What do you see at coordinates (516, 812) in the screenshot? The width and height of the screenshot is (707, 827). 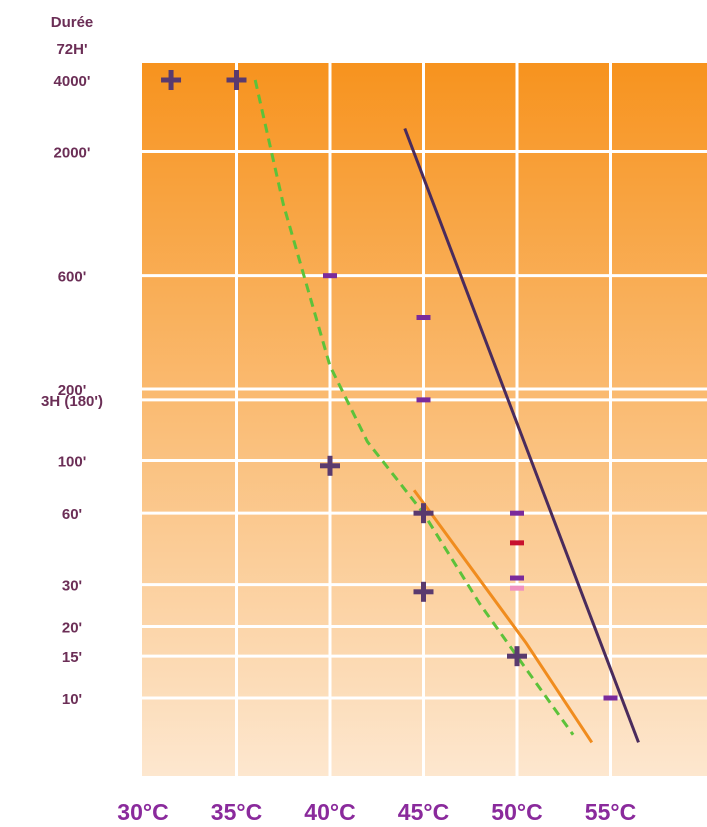 I see `x-tick-label: 50°C` at bounding box center [516, 812].